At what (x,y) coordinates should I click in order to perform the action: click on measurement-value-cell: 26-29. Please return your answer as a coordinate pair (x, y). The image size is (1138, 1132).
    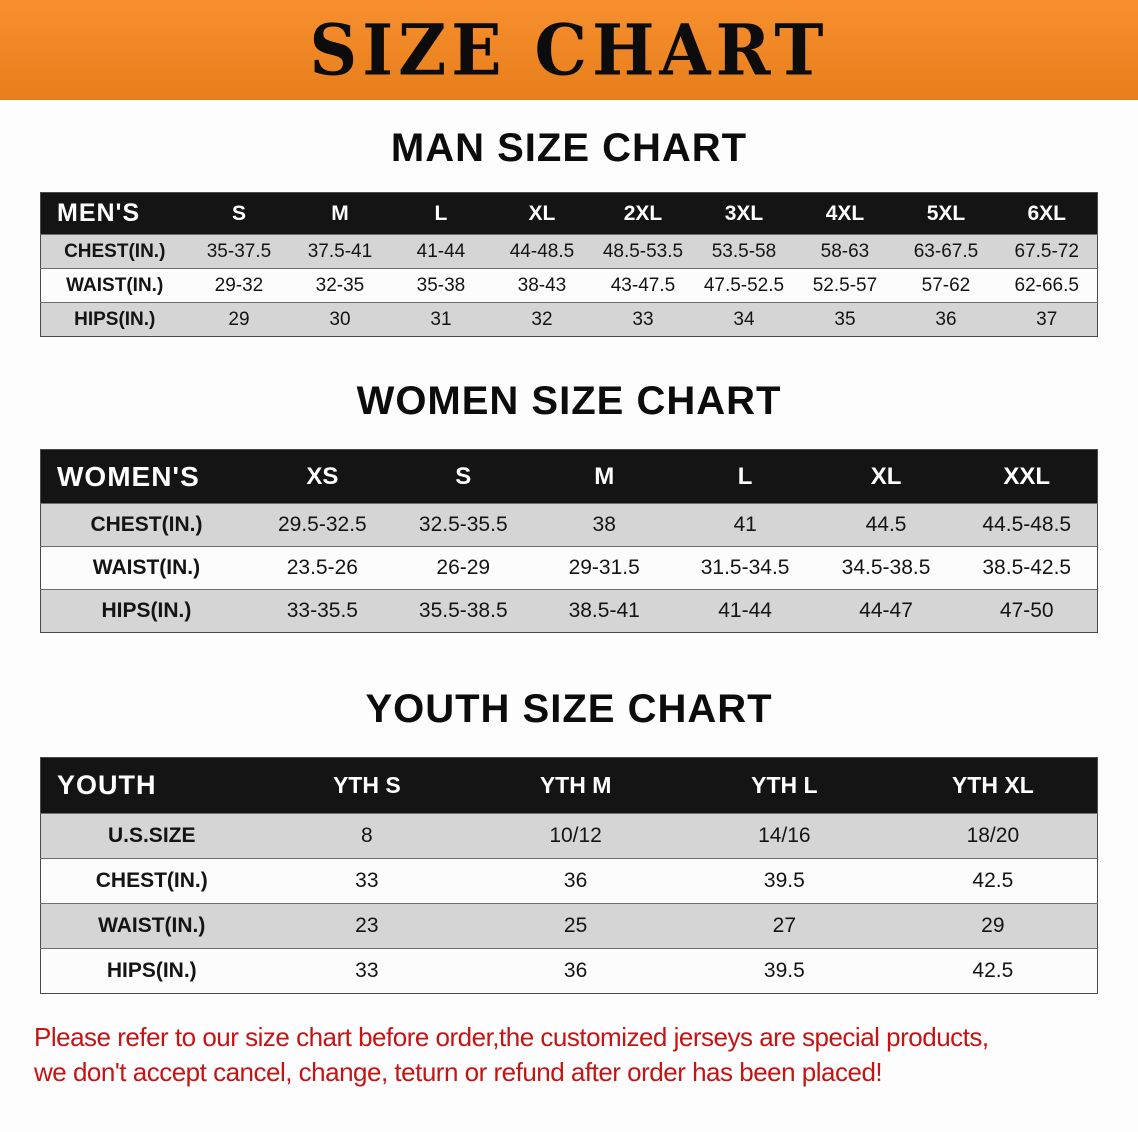
    Looking at the image, I should click on (463, 567).